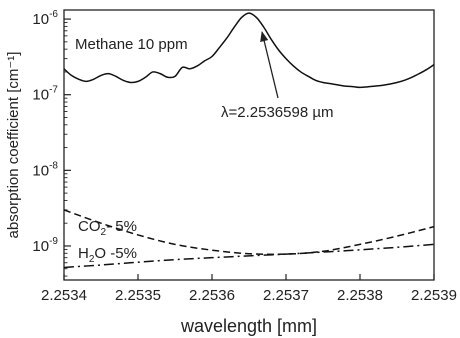 The width and height of the screenshot is (460, 338). Describe the element at coordinates (92, 259) in the screenshot. I see `series-label-h2o-sub: 2` at that location.